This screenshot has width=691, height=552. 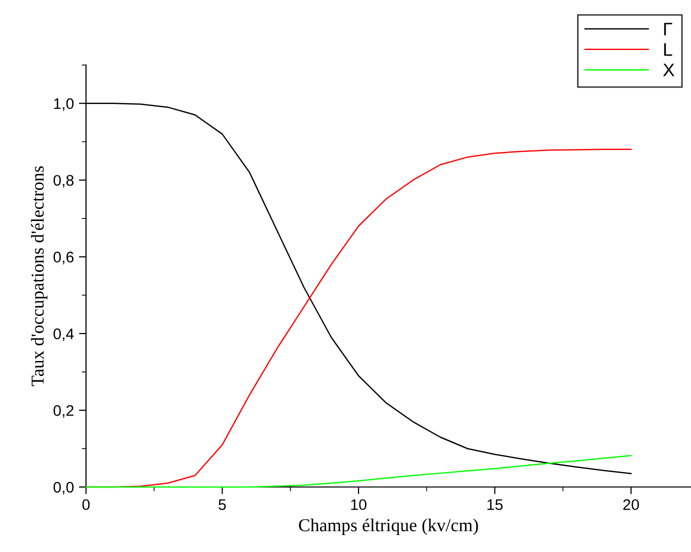 What do you see at coordinates (39, 276) in the screenshot?
I see `y-axis-title: Taux d'occupations d'électrons` at bounding box center [39, 276].